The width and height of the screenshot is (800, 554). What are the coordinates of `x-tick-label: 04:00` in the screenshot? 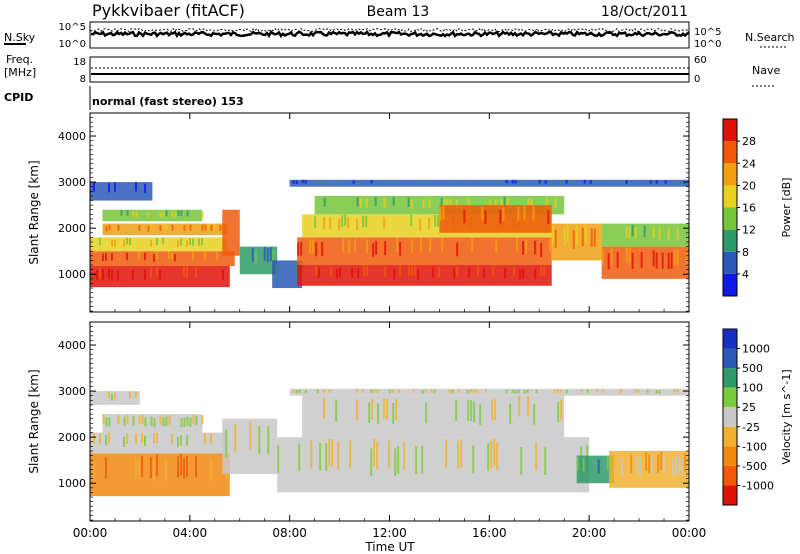 It's located at (190, 533).